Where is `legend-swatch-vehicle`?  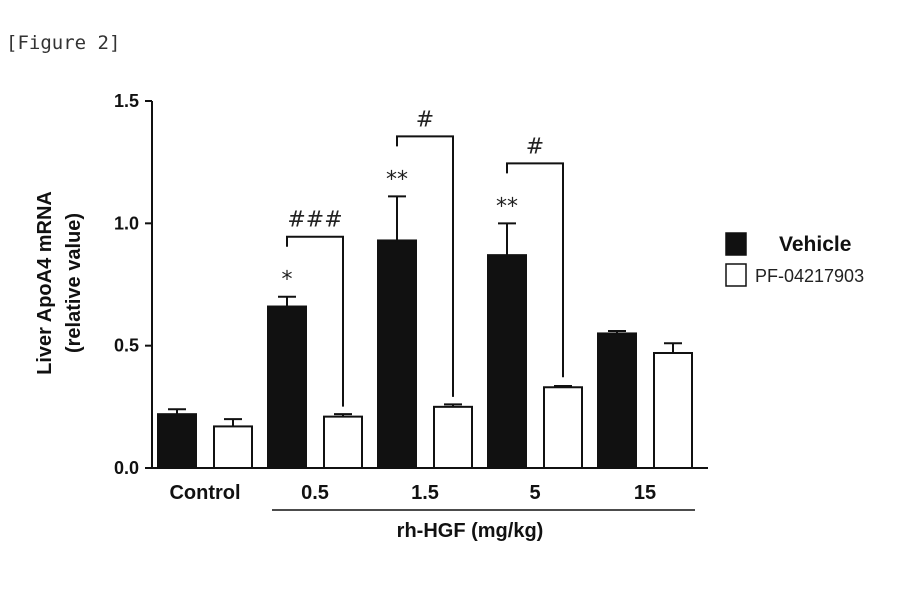
legend-swatch-vehicle is located at coordinates (736, 244).